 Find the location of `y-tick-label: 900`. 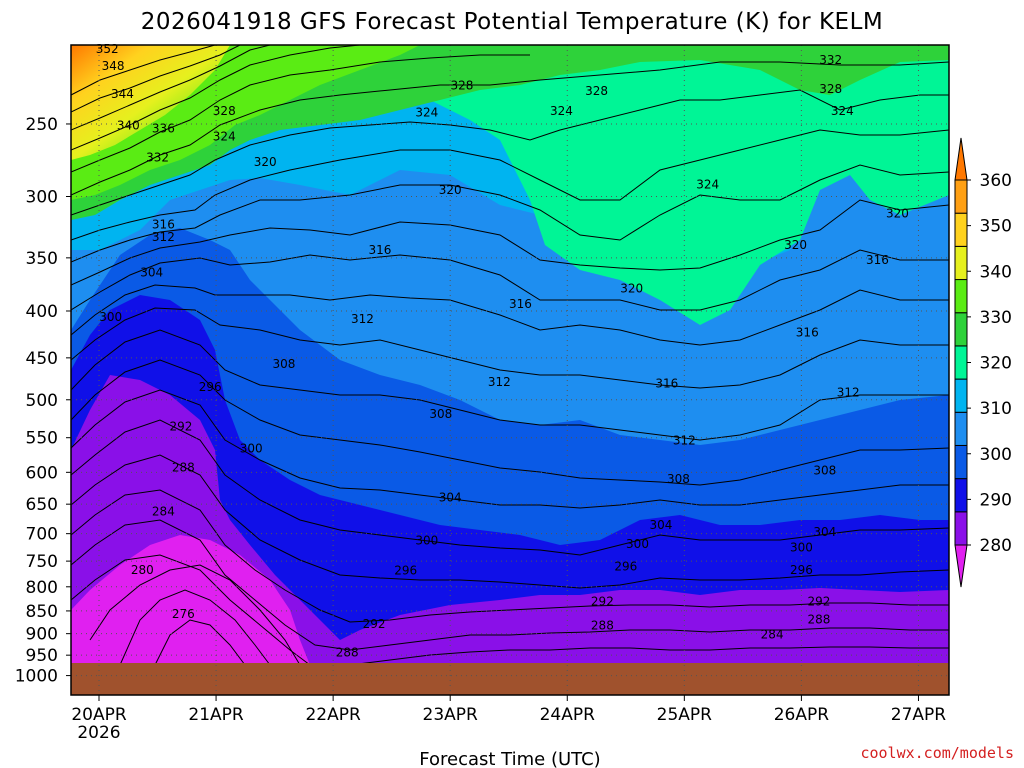

y-tick-label: 900 is located at coordinates (42, 635).